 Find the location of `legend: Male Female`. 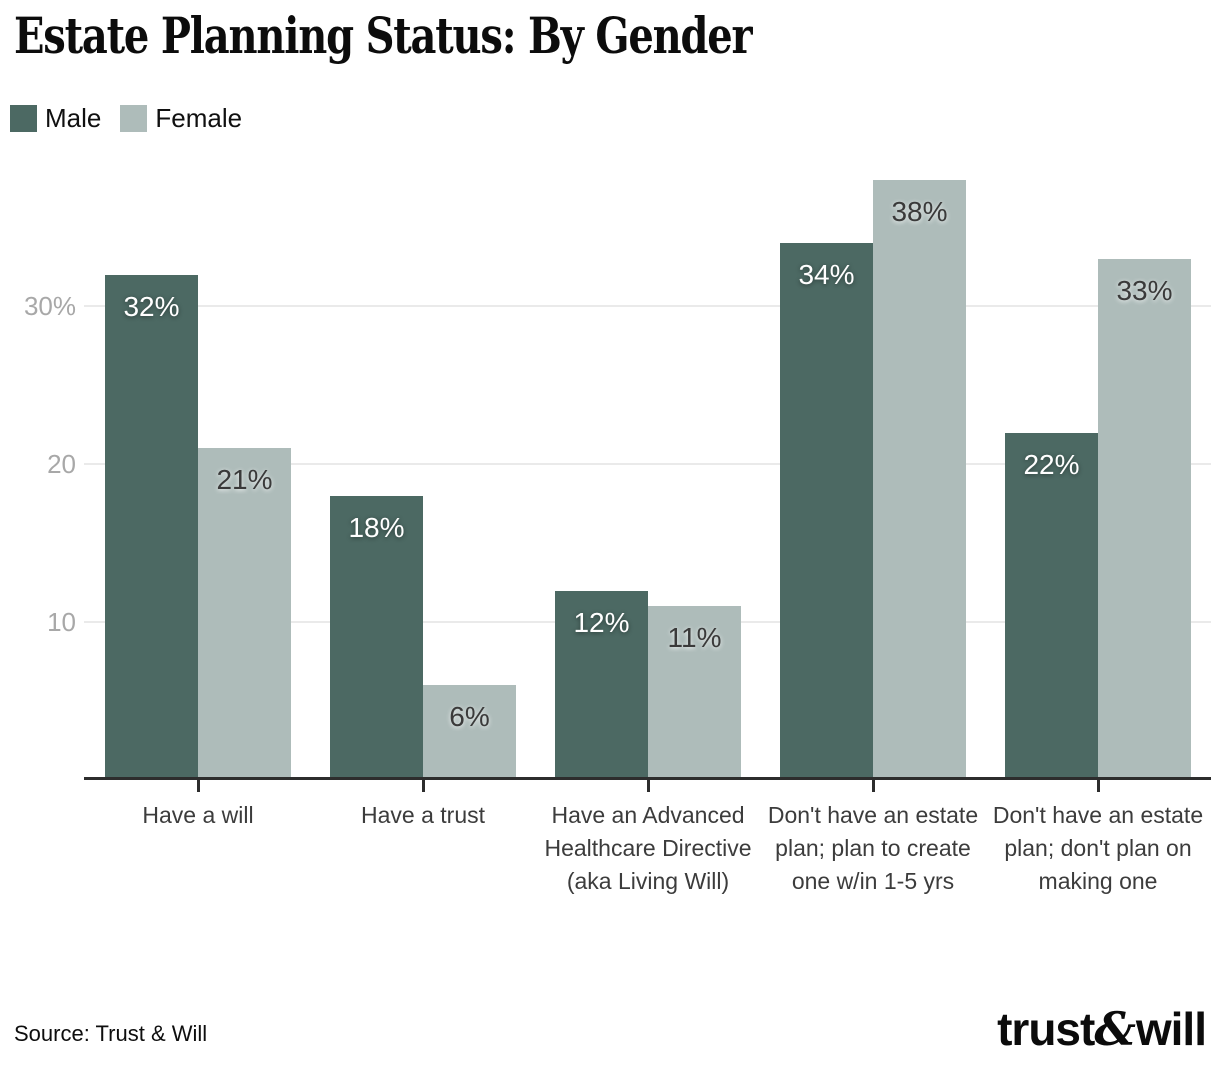

legend: Male Female is located at coordinates (126, 118).